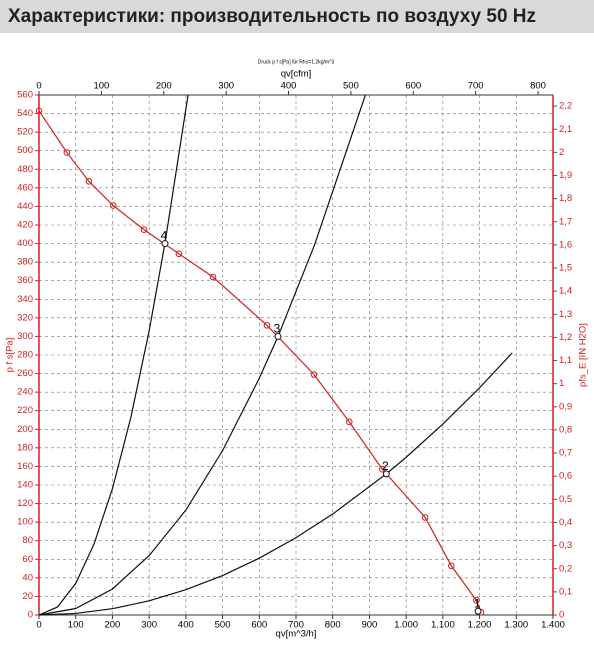 The image size is (594, 647). I want to click on y-tick-label: 540, so click(25, 113).